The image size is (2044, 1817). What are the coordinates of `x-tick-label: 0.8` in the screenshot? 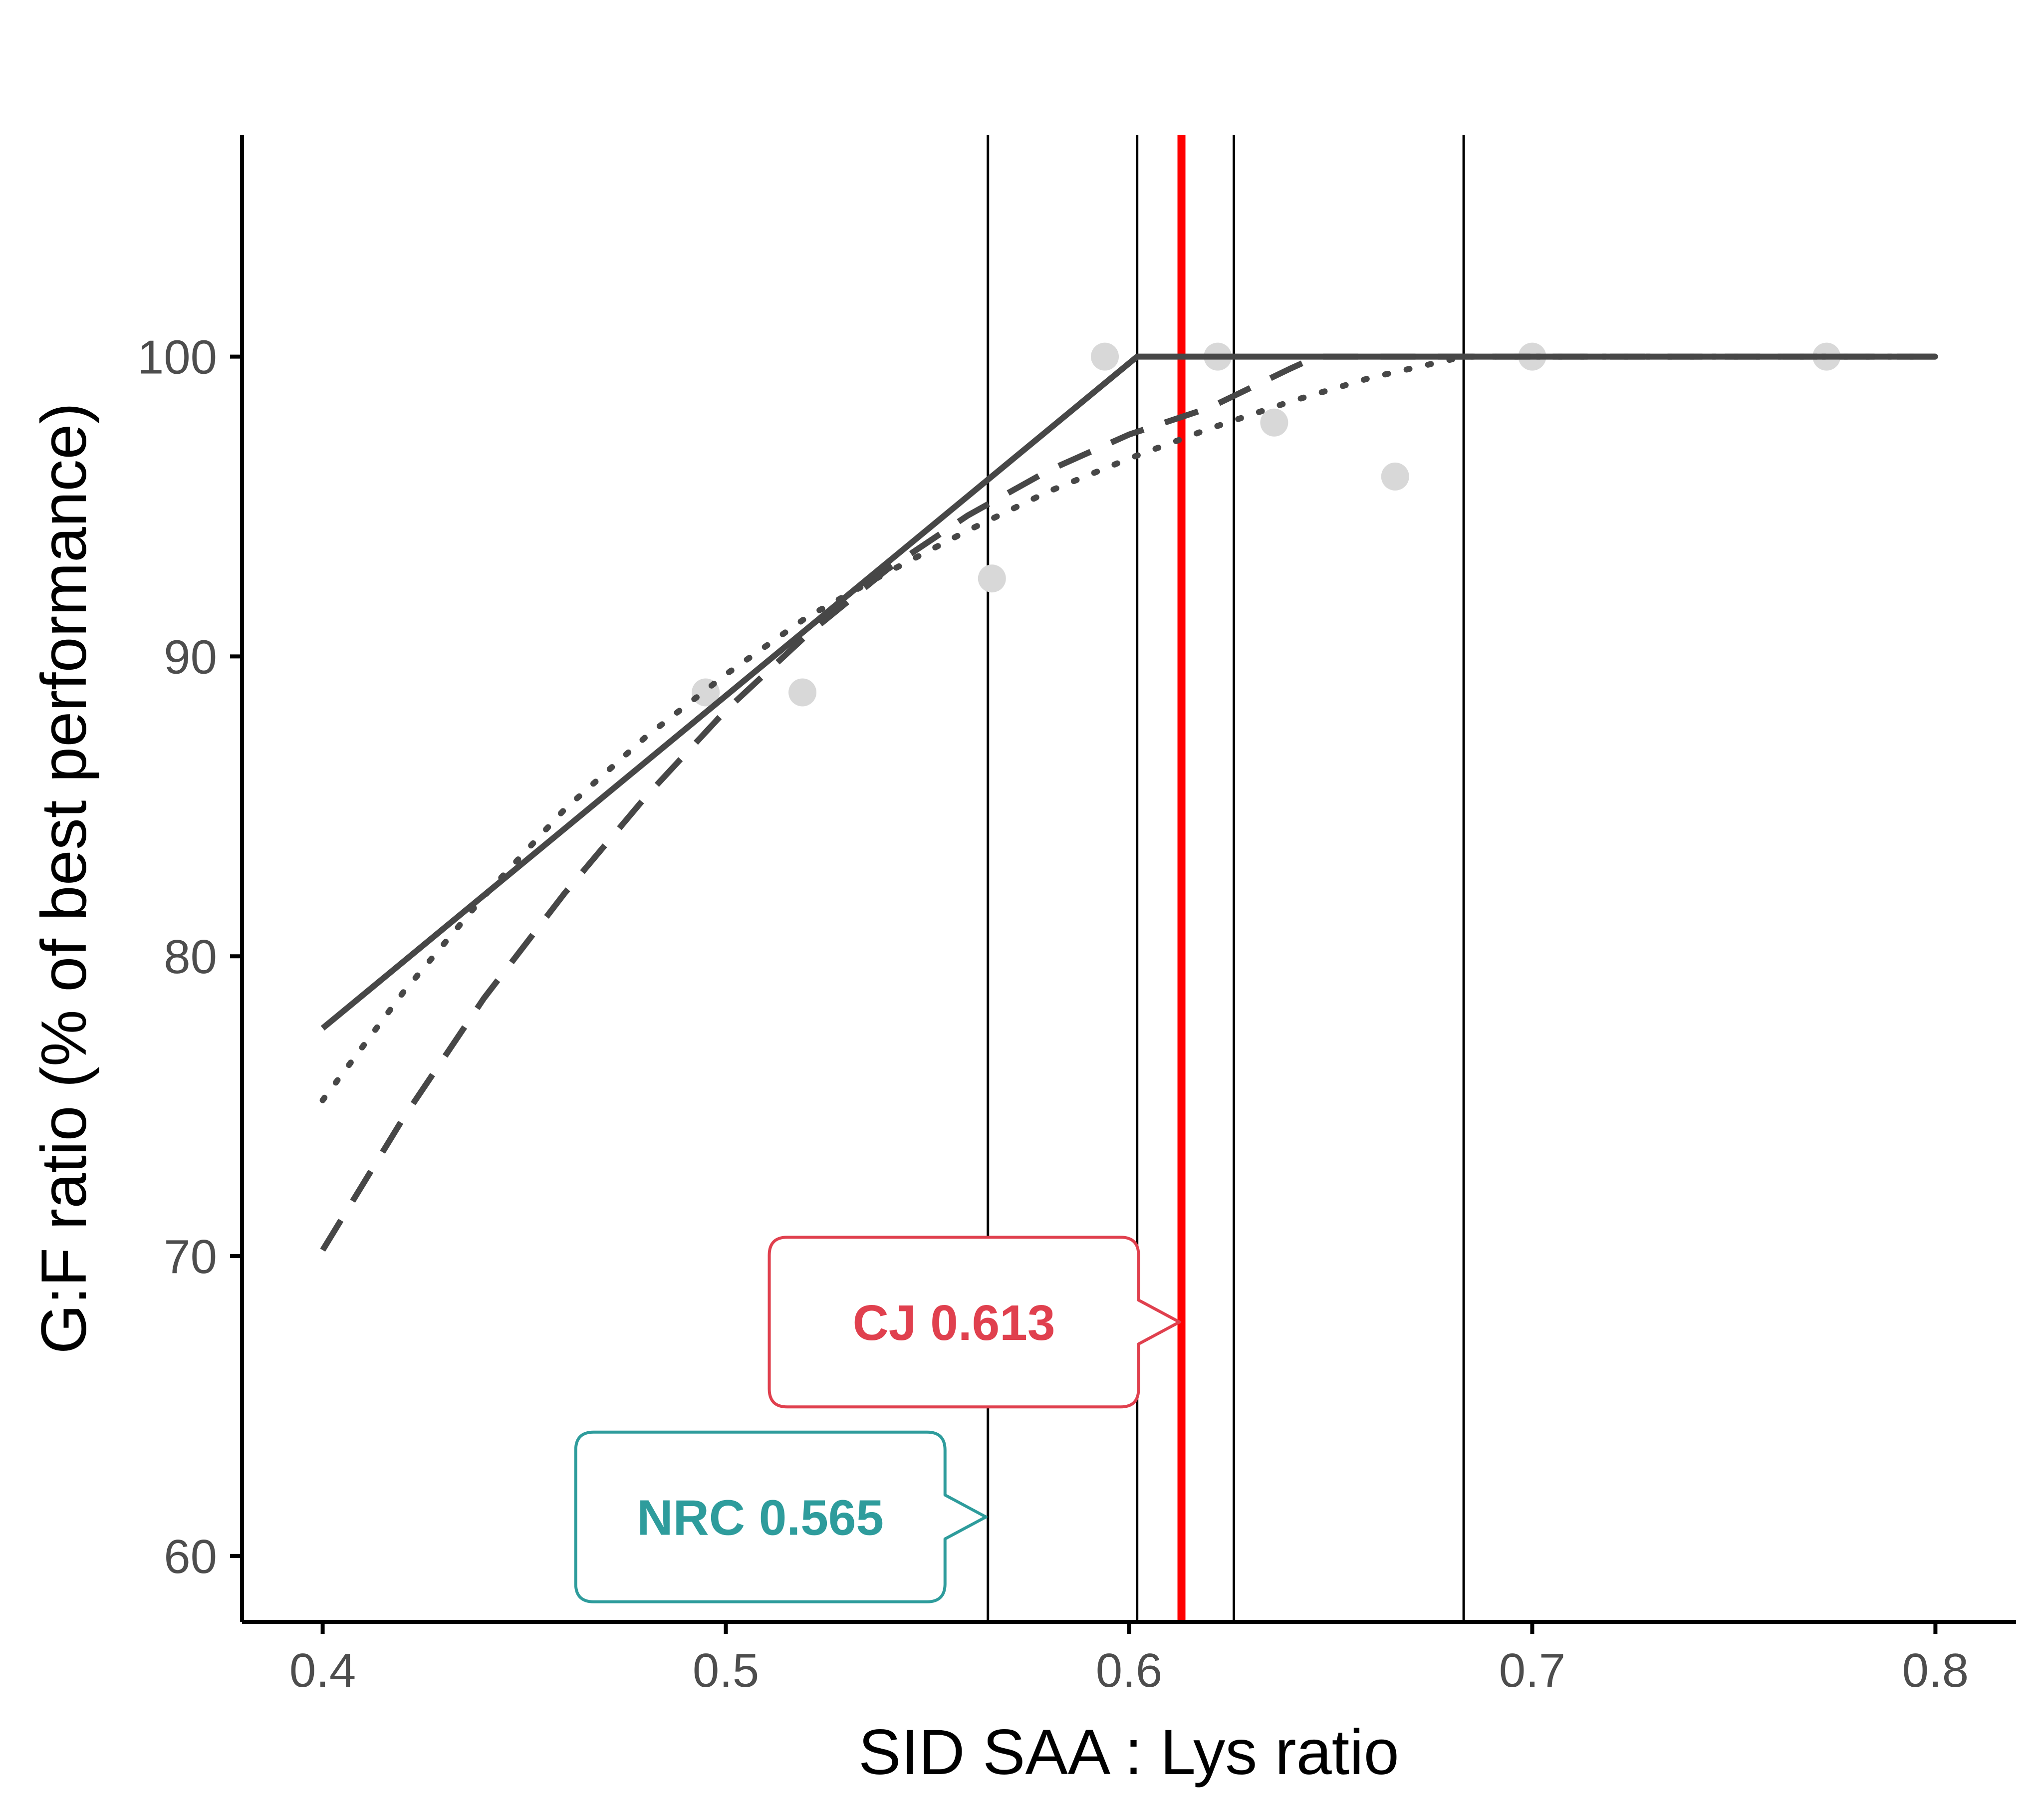 It's located at (1935, 1670).